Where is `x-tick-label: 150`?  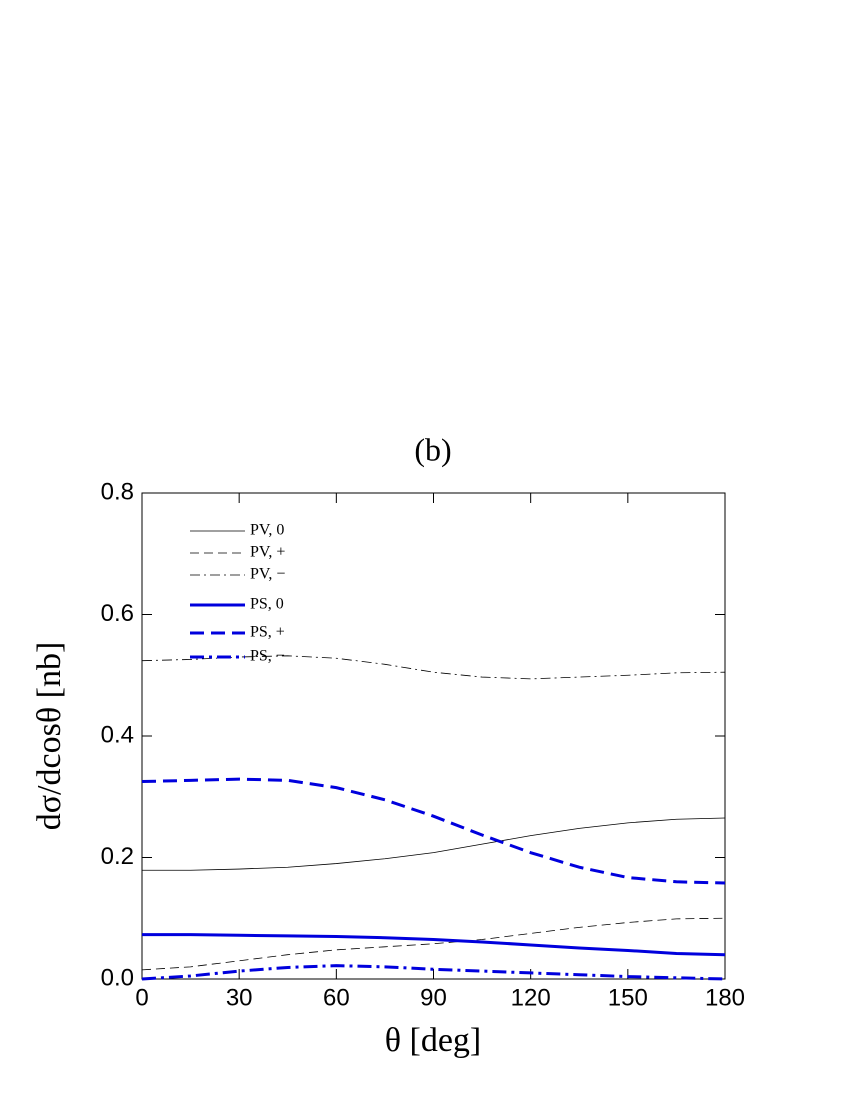 x-tick-label: 150 is located at coordinates (628, 997).